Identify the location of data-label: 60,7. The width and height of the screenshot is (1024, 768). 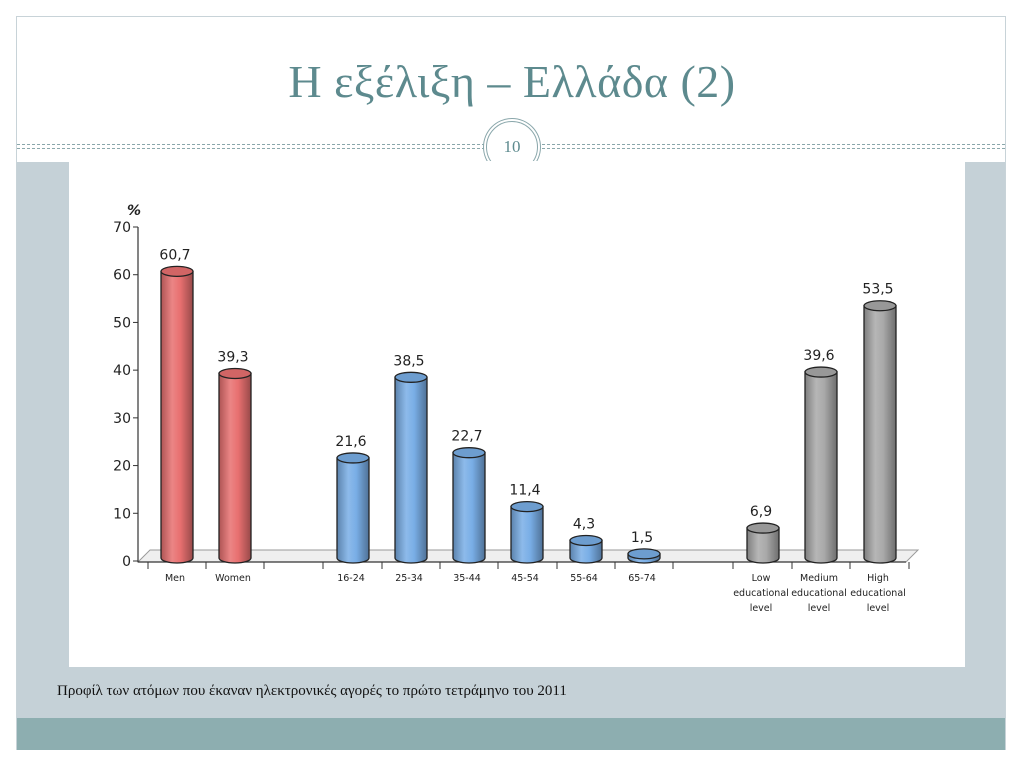
(174, 255).